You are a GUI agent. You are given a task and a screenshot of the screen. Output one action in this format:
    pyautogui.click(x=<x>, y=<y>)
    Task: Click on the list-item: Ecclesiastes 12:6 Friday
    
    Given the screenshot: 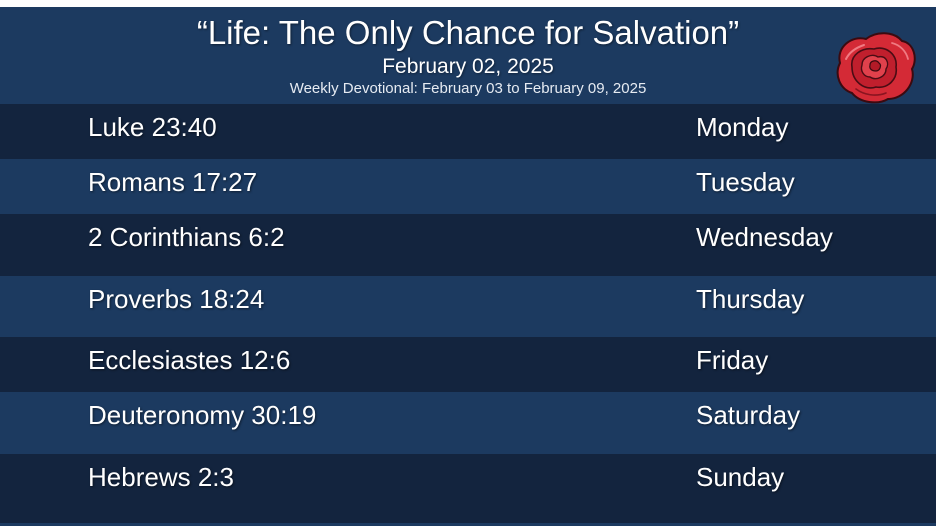 What is the action you would take?
    pyautogui.click(x=468, y=364)
    